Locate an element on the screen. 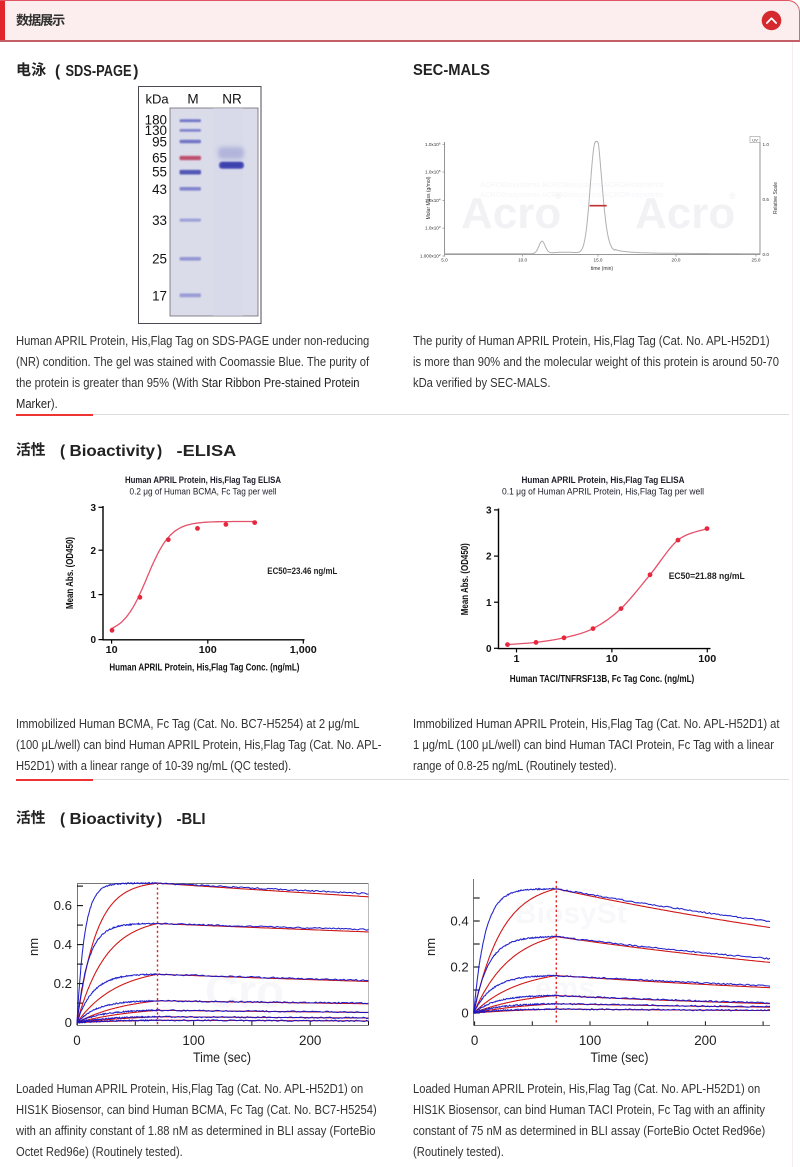  svg-text: 1.0x106 is located at coordinates (433, 144).